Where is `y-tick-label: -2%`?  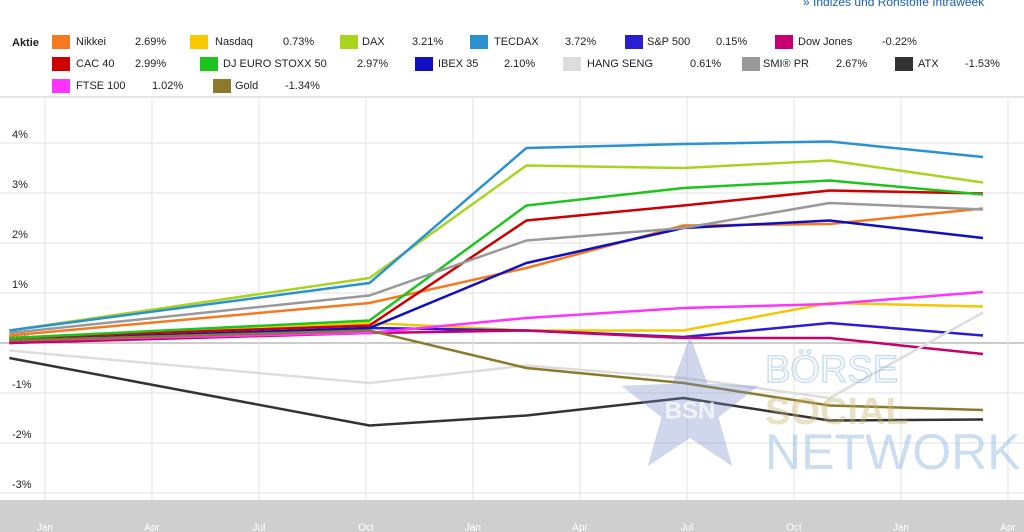 y-tick-label: -2% is located at coordinates (22, 435).